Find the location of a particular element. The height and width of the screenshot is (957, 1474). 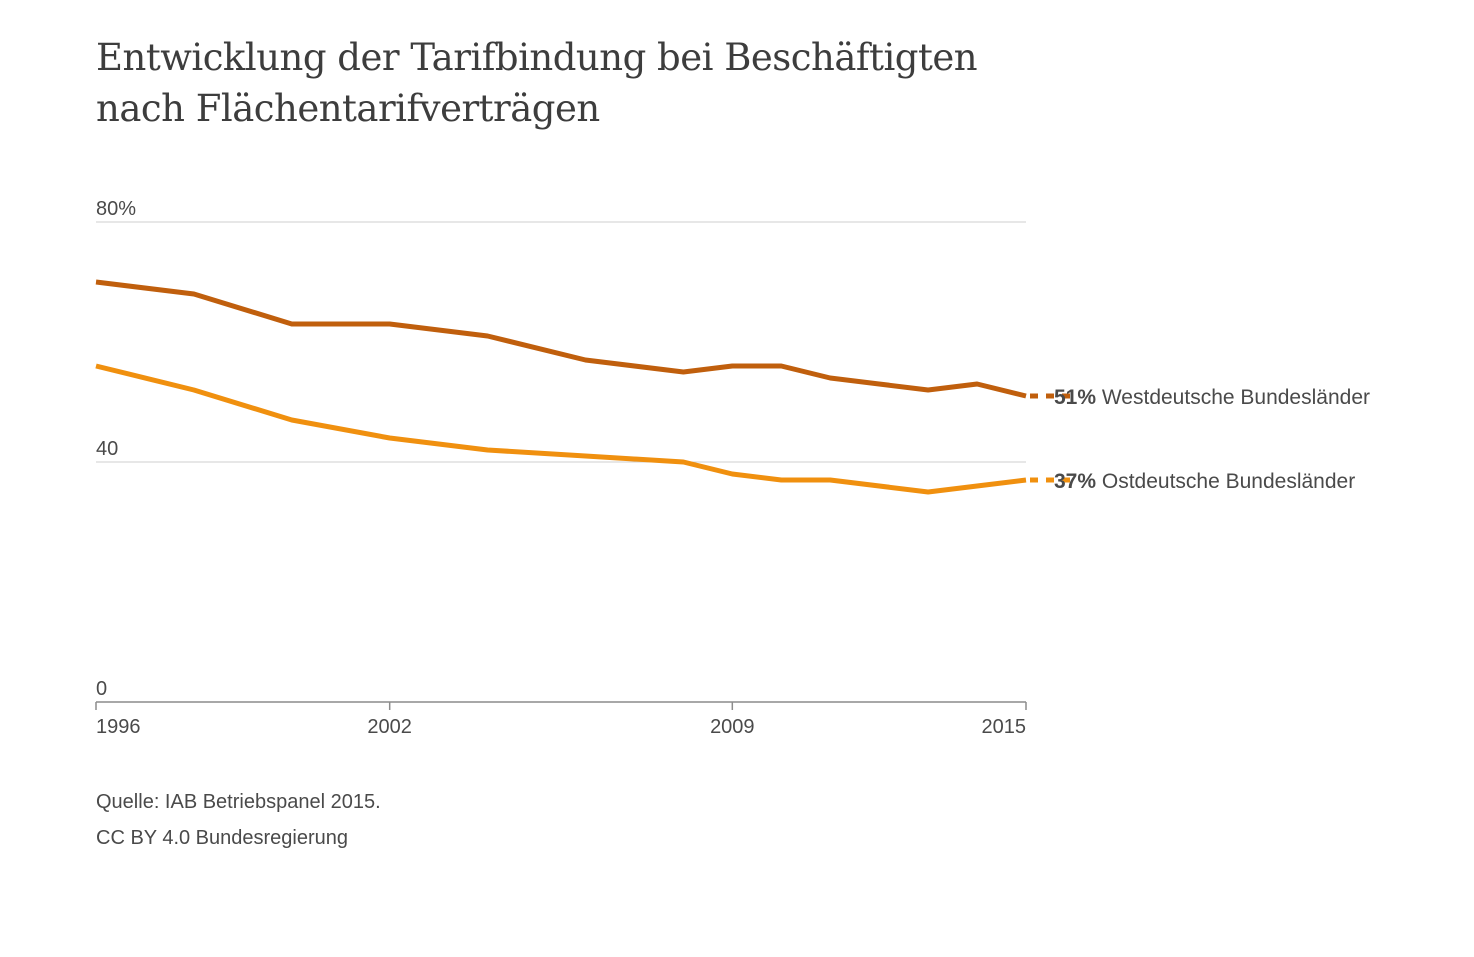

series-lines is located at coordinates (582, 387).